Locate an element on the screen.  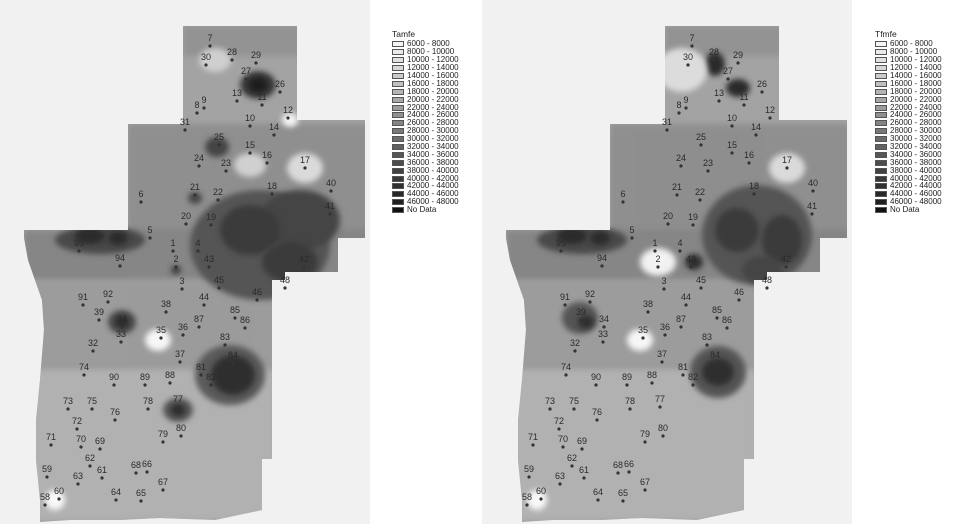
station-label: 68 is located at coordinates (618, 465).